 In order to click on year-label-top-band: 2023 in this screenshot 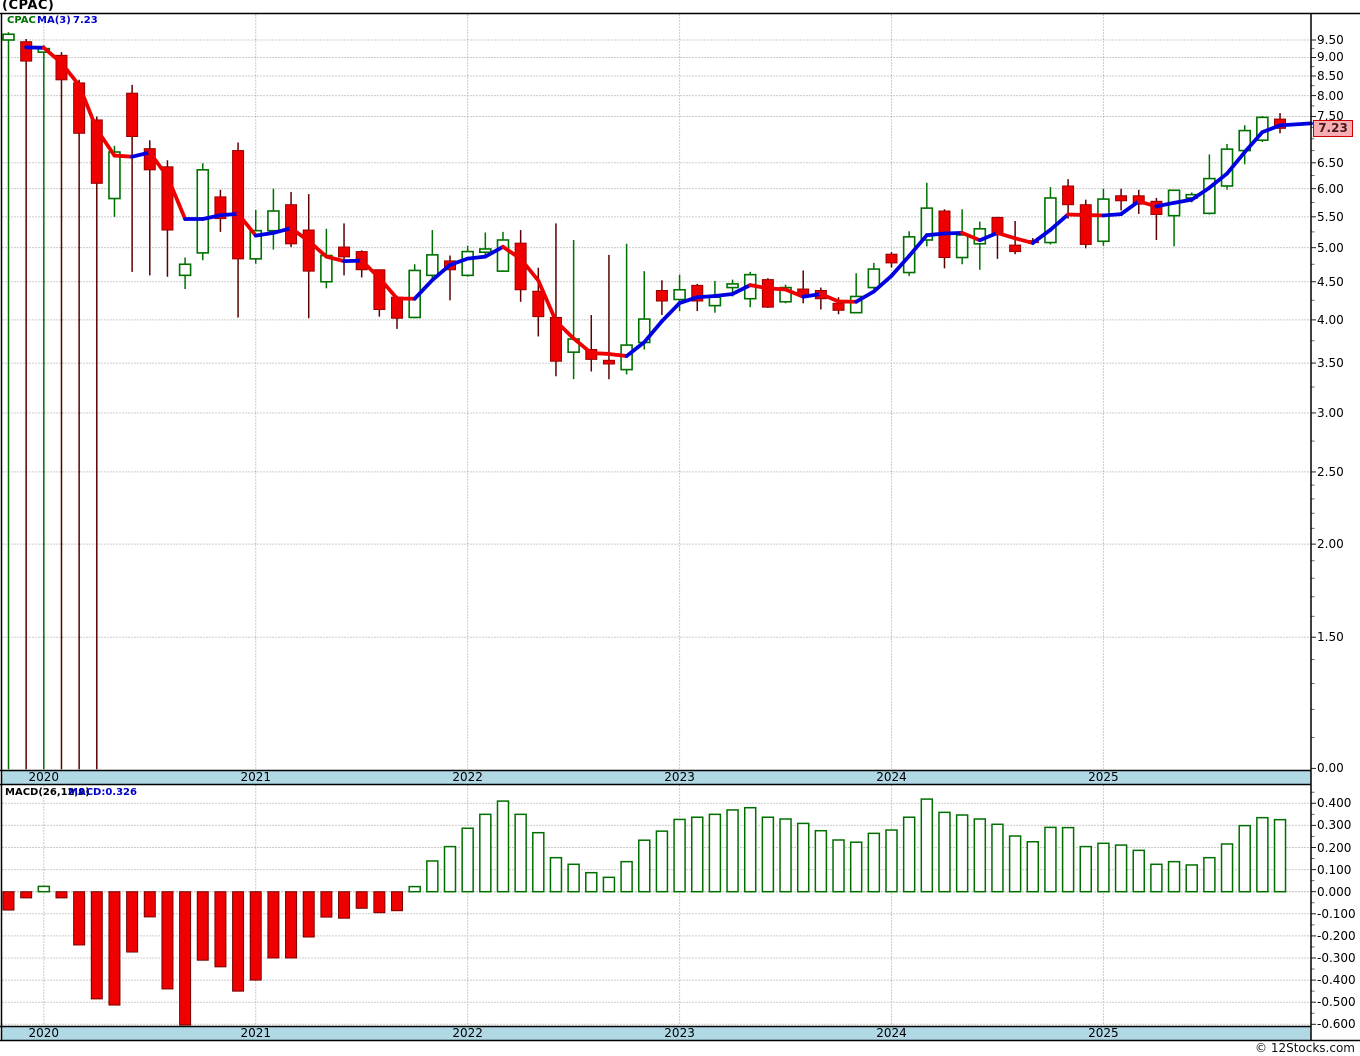, I will do `click(679, 777)`.